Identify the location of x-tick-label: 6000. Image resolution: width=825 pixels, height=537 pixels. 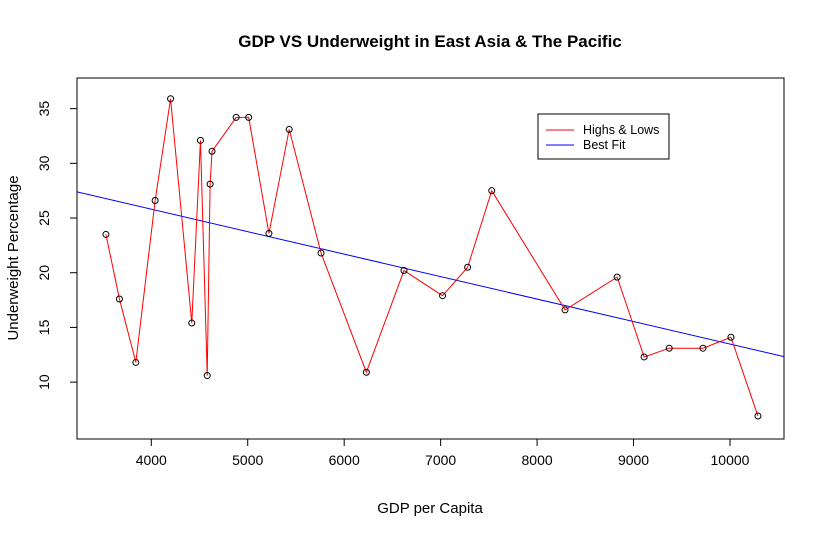
(344, 460).